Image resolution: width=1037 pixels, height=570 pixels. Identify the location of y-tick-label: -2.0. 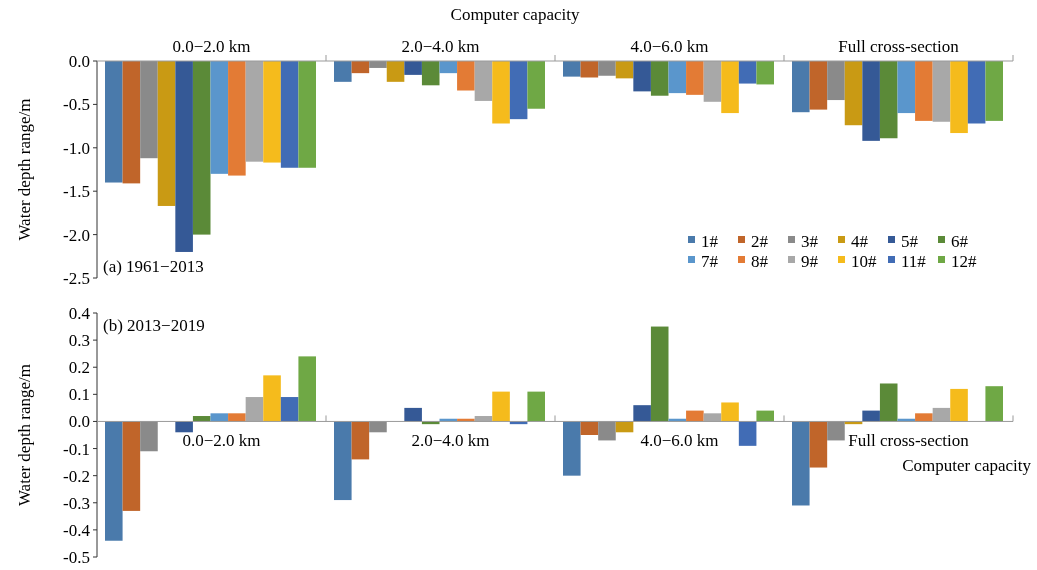
(76, 235).